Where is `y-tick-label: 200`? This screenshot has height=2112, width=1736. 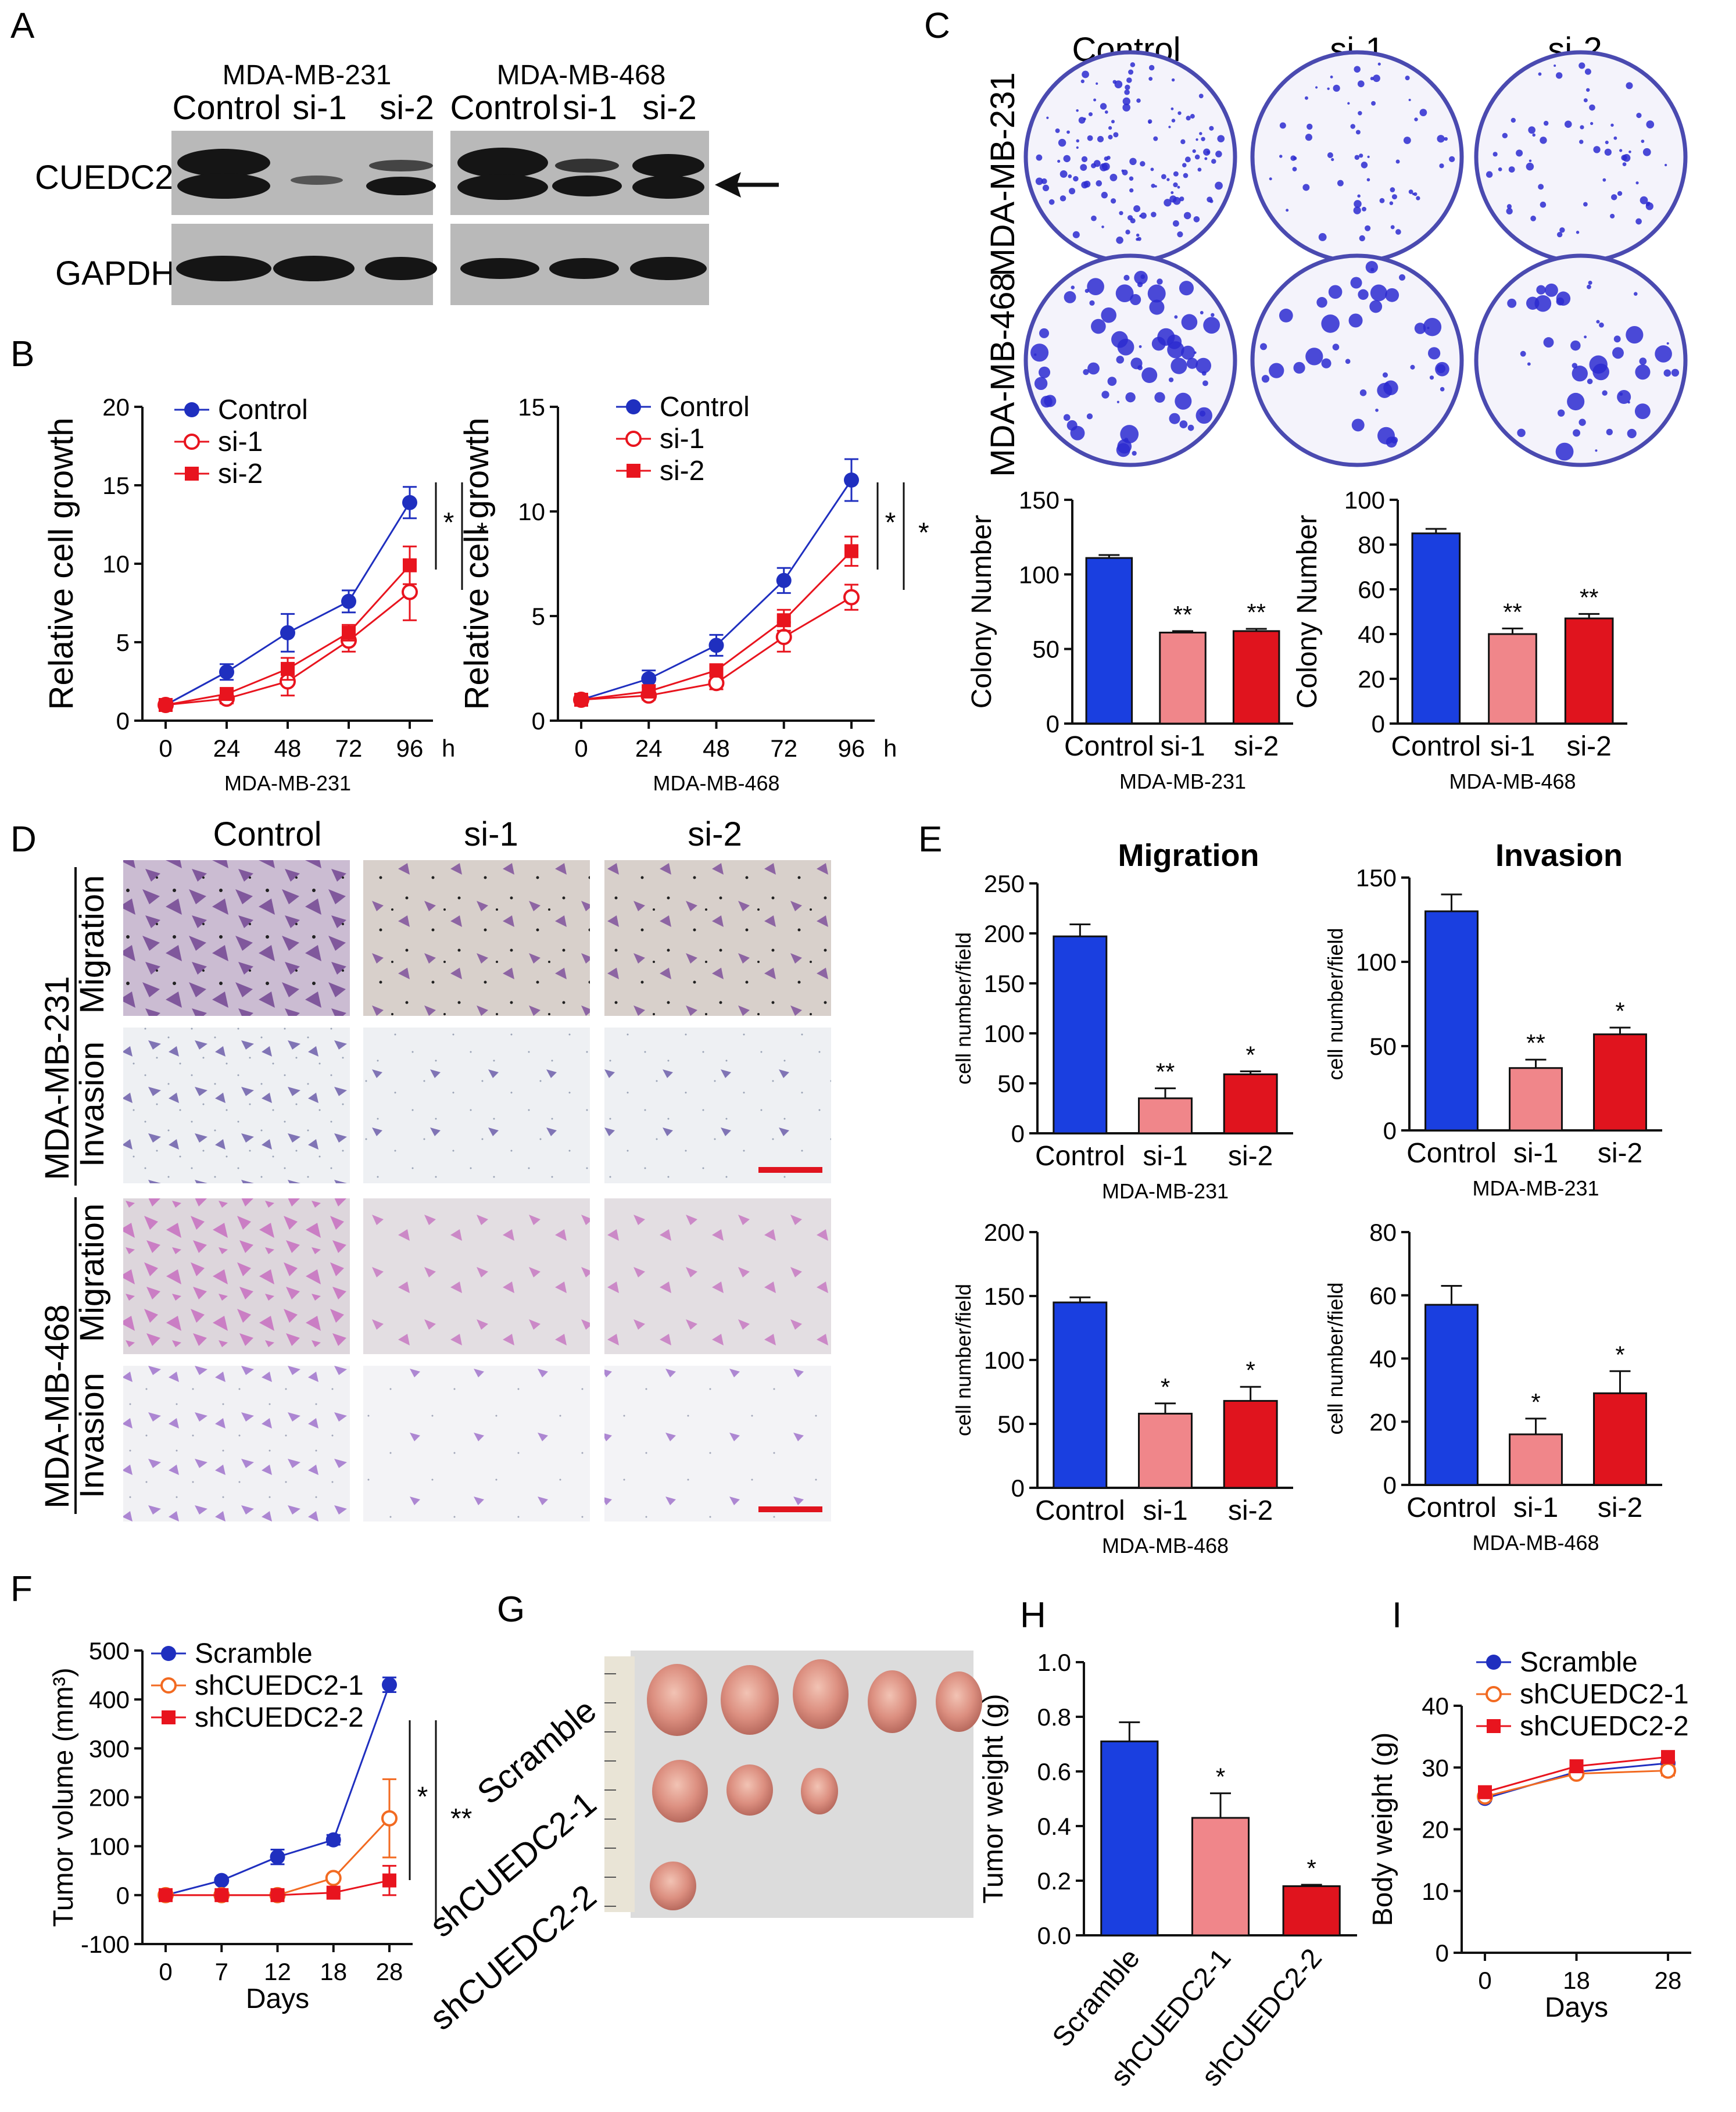 y-tick-label: 200 is located at coordinates (109, 1798).